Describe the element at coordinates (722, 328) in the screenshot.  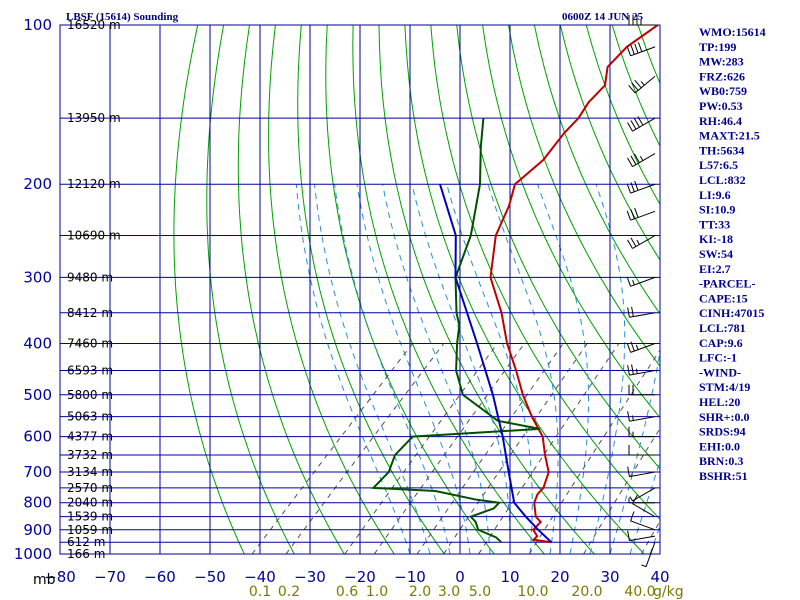
I see `sounding-index-item: LCL:781` at that location.